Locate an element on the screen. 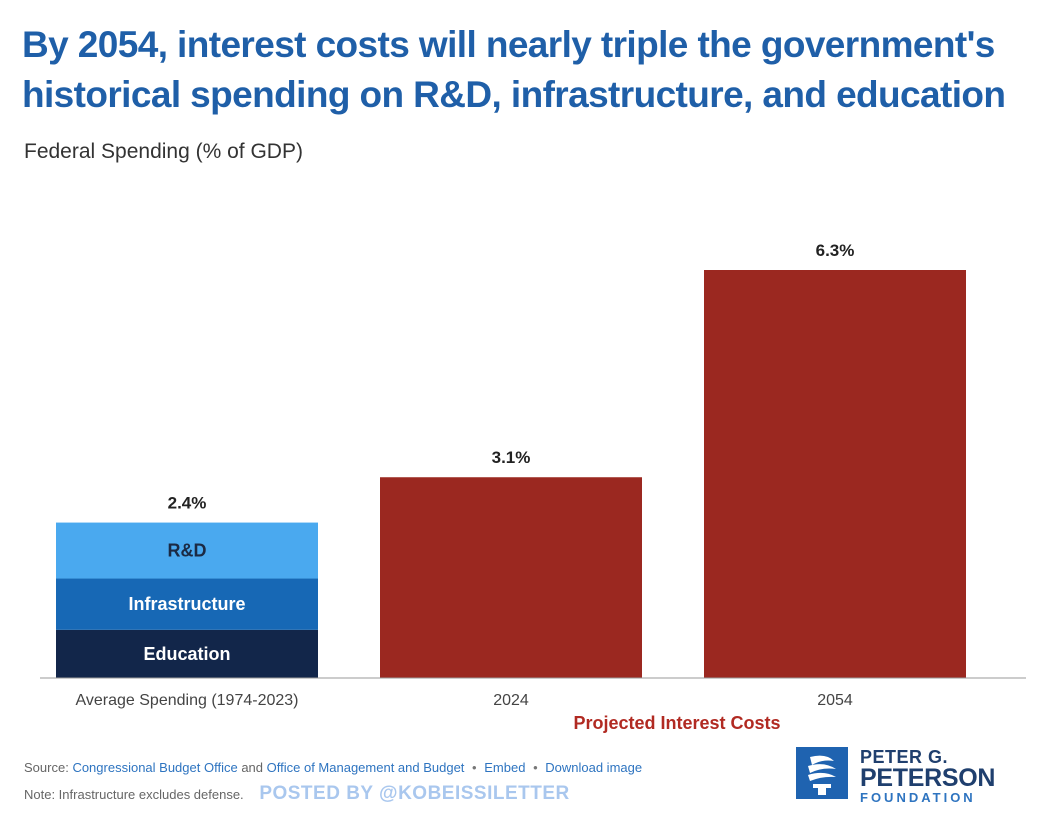 This screenshot has width=1048, height=830. bar-segment-education is located at coordinates (187, 653).